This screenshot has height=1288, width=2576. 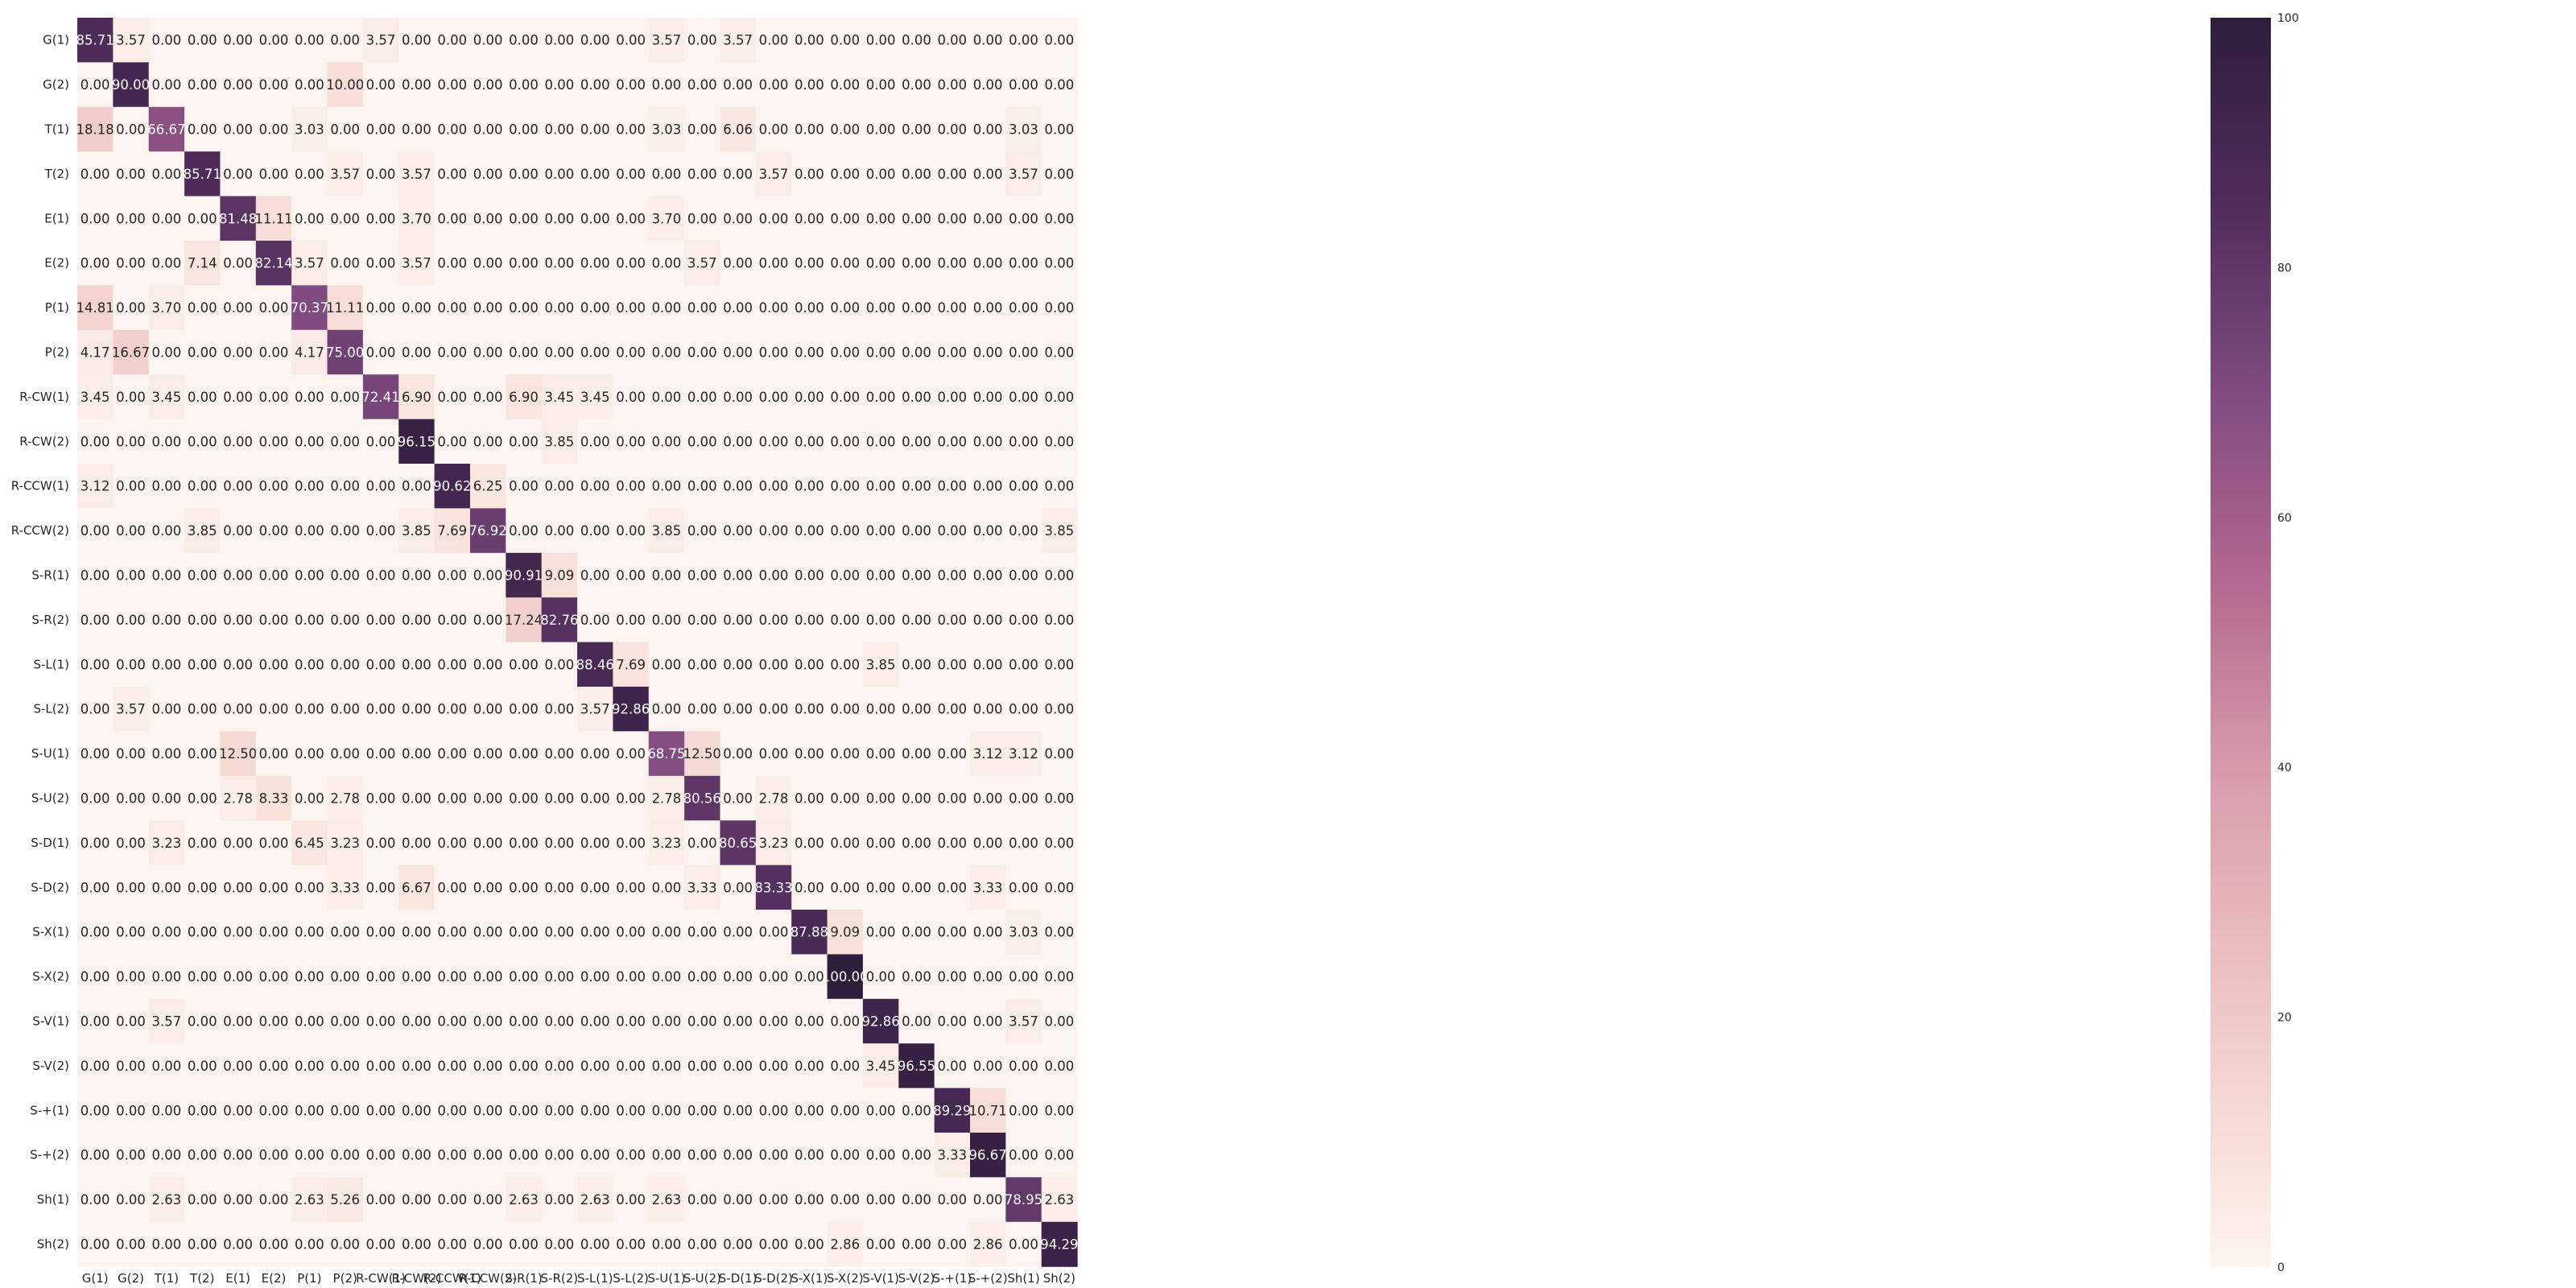 What do you see at coordinates (2241, 642) in the screenshot?
I see `colorbar-gradient` at bounding box center [2241, 642].